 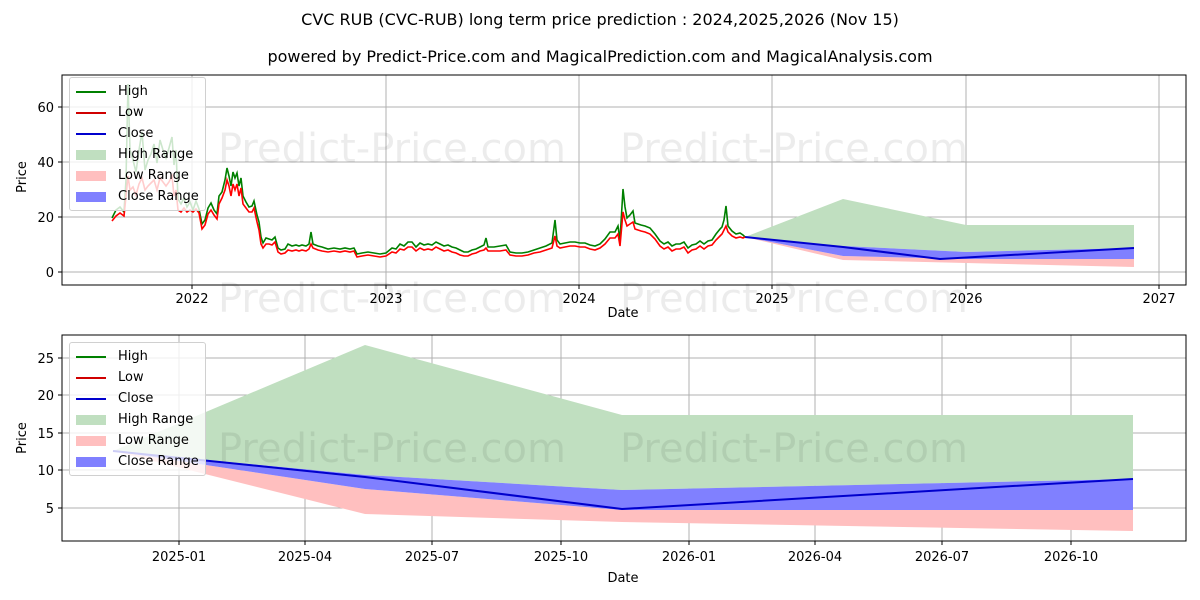 I want to click on bottom-x-tick-label: 2025-07, so click(x=432, y=557).